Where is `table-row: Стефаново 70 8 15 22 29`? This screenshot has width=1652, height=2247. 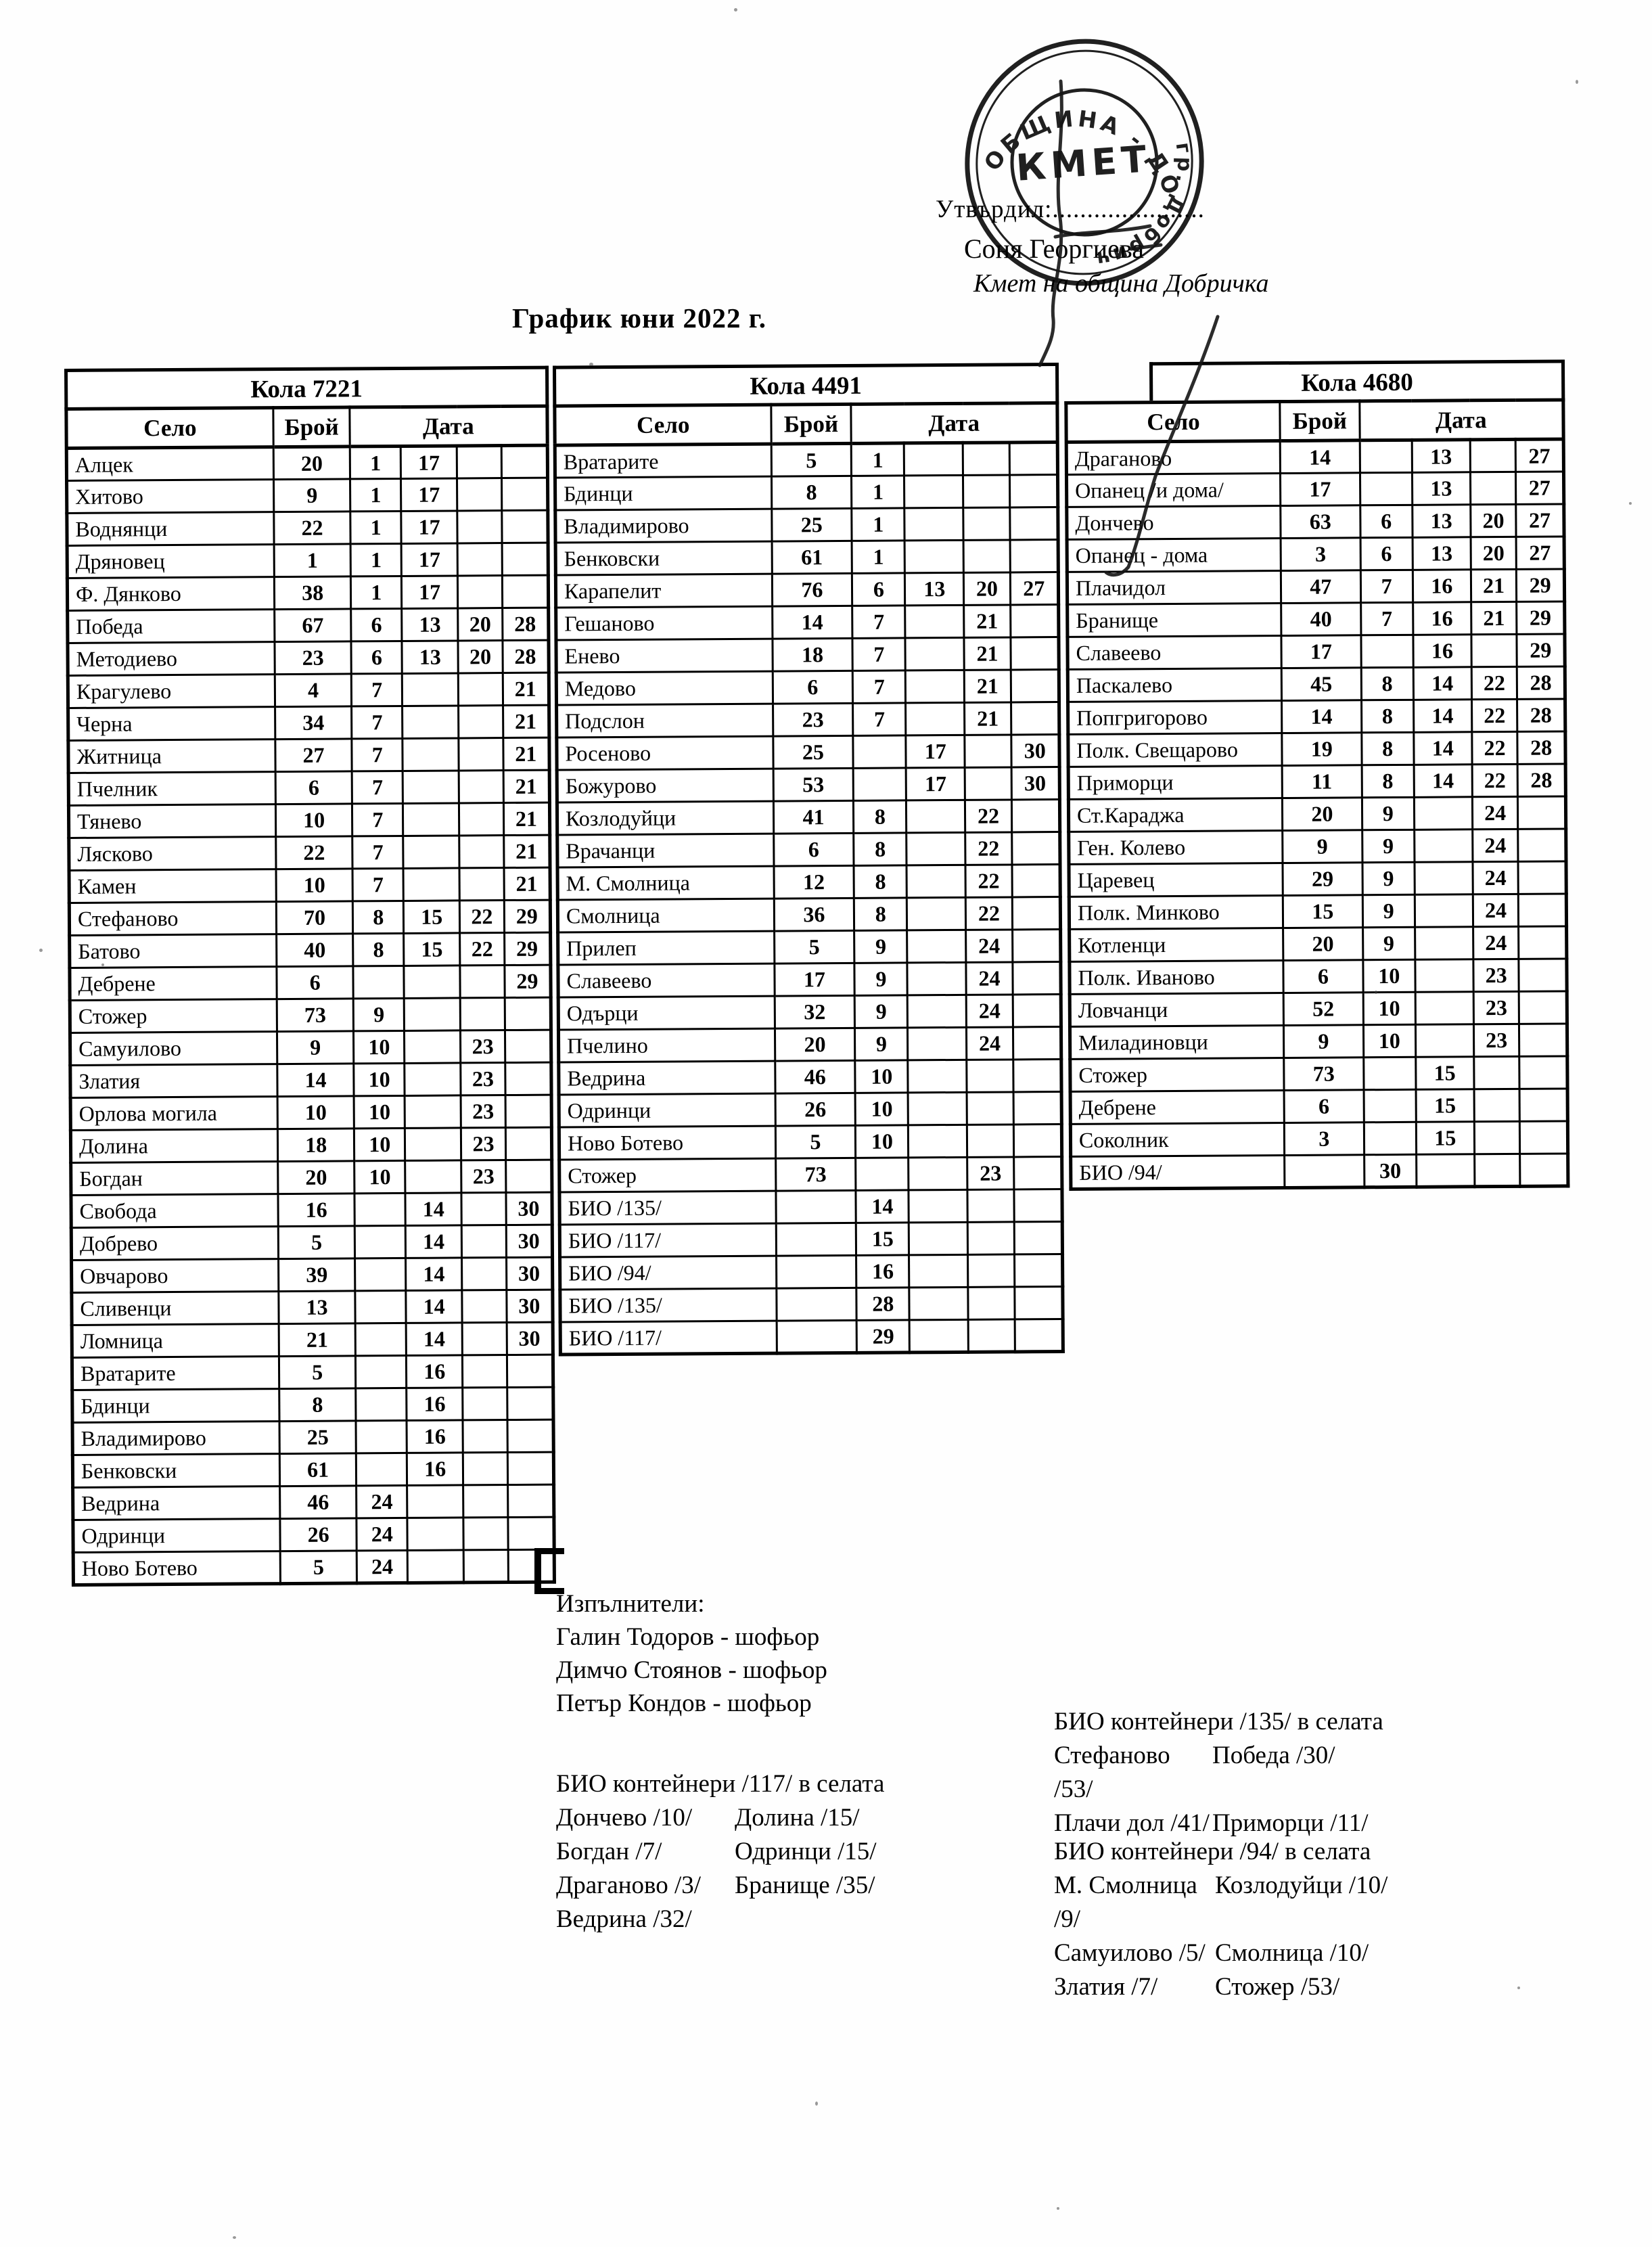
table-row: Стефаново 70 8 15 22 29 is located at coordinates (310, 918).